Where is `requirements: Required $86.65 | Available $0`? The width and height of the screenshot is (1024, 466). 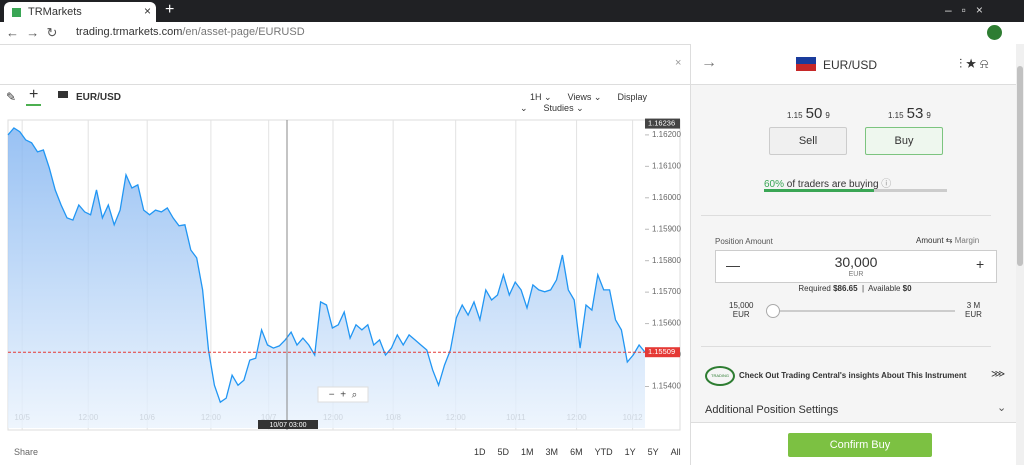
requirements: Required $86.65 | Available $0 is located at coordinates (855, 288).